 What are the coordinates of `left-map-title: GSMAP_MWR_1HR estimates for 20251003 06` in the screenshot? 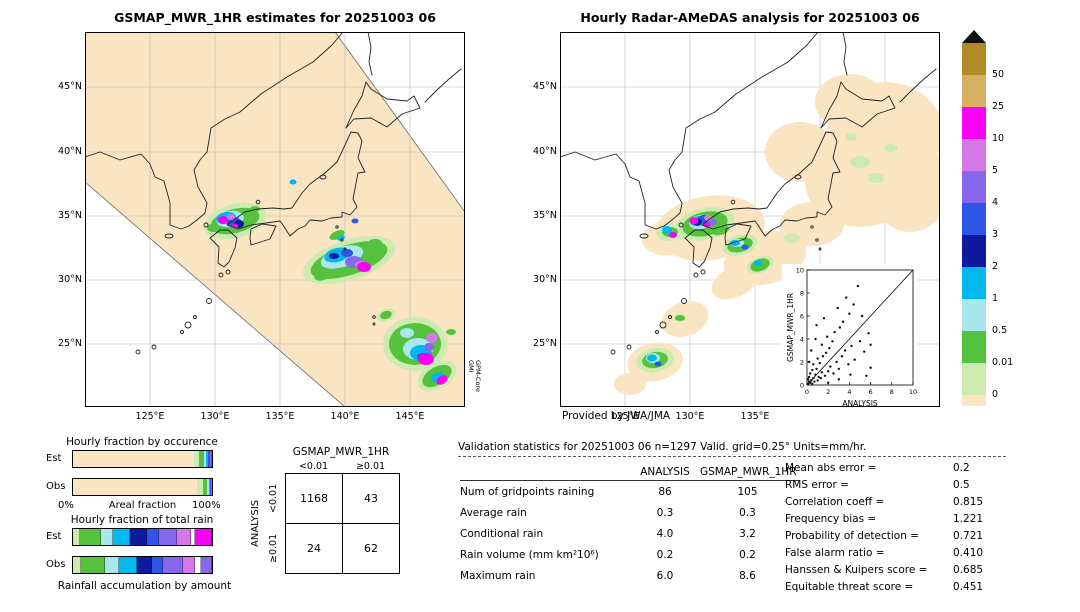 It's located at (275, 17).